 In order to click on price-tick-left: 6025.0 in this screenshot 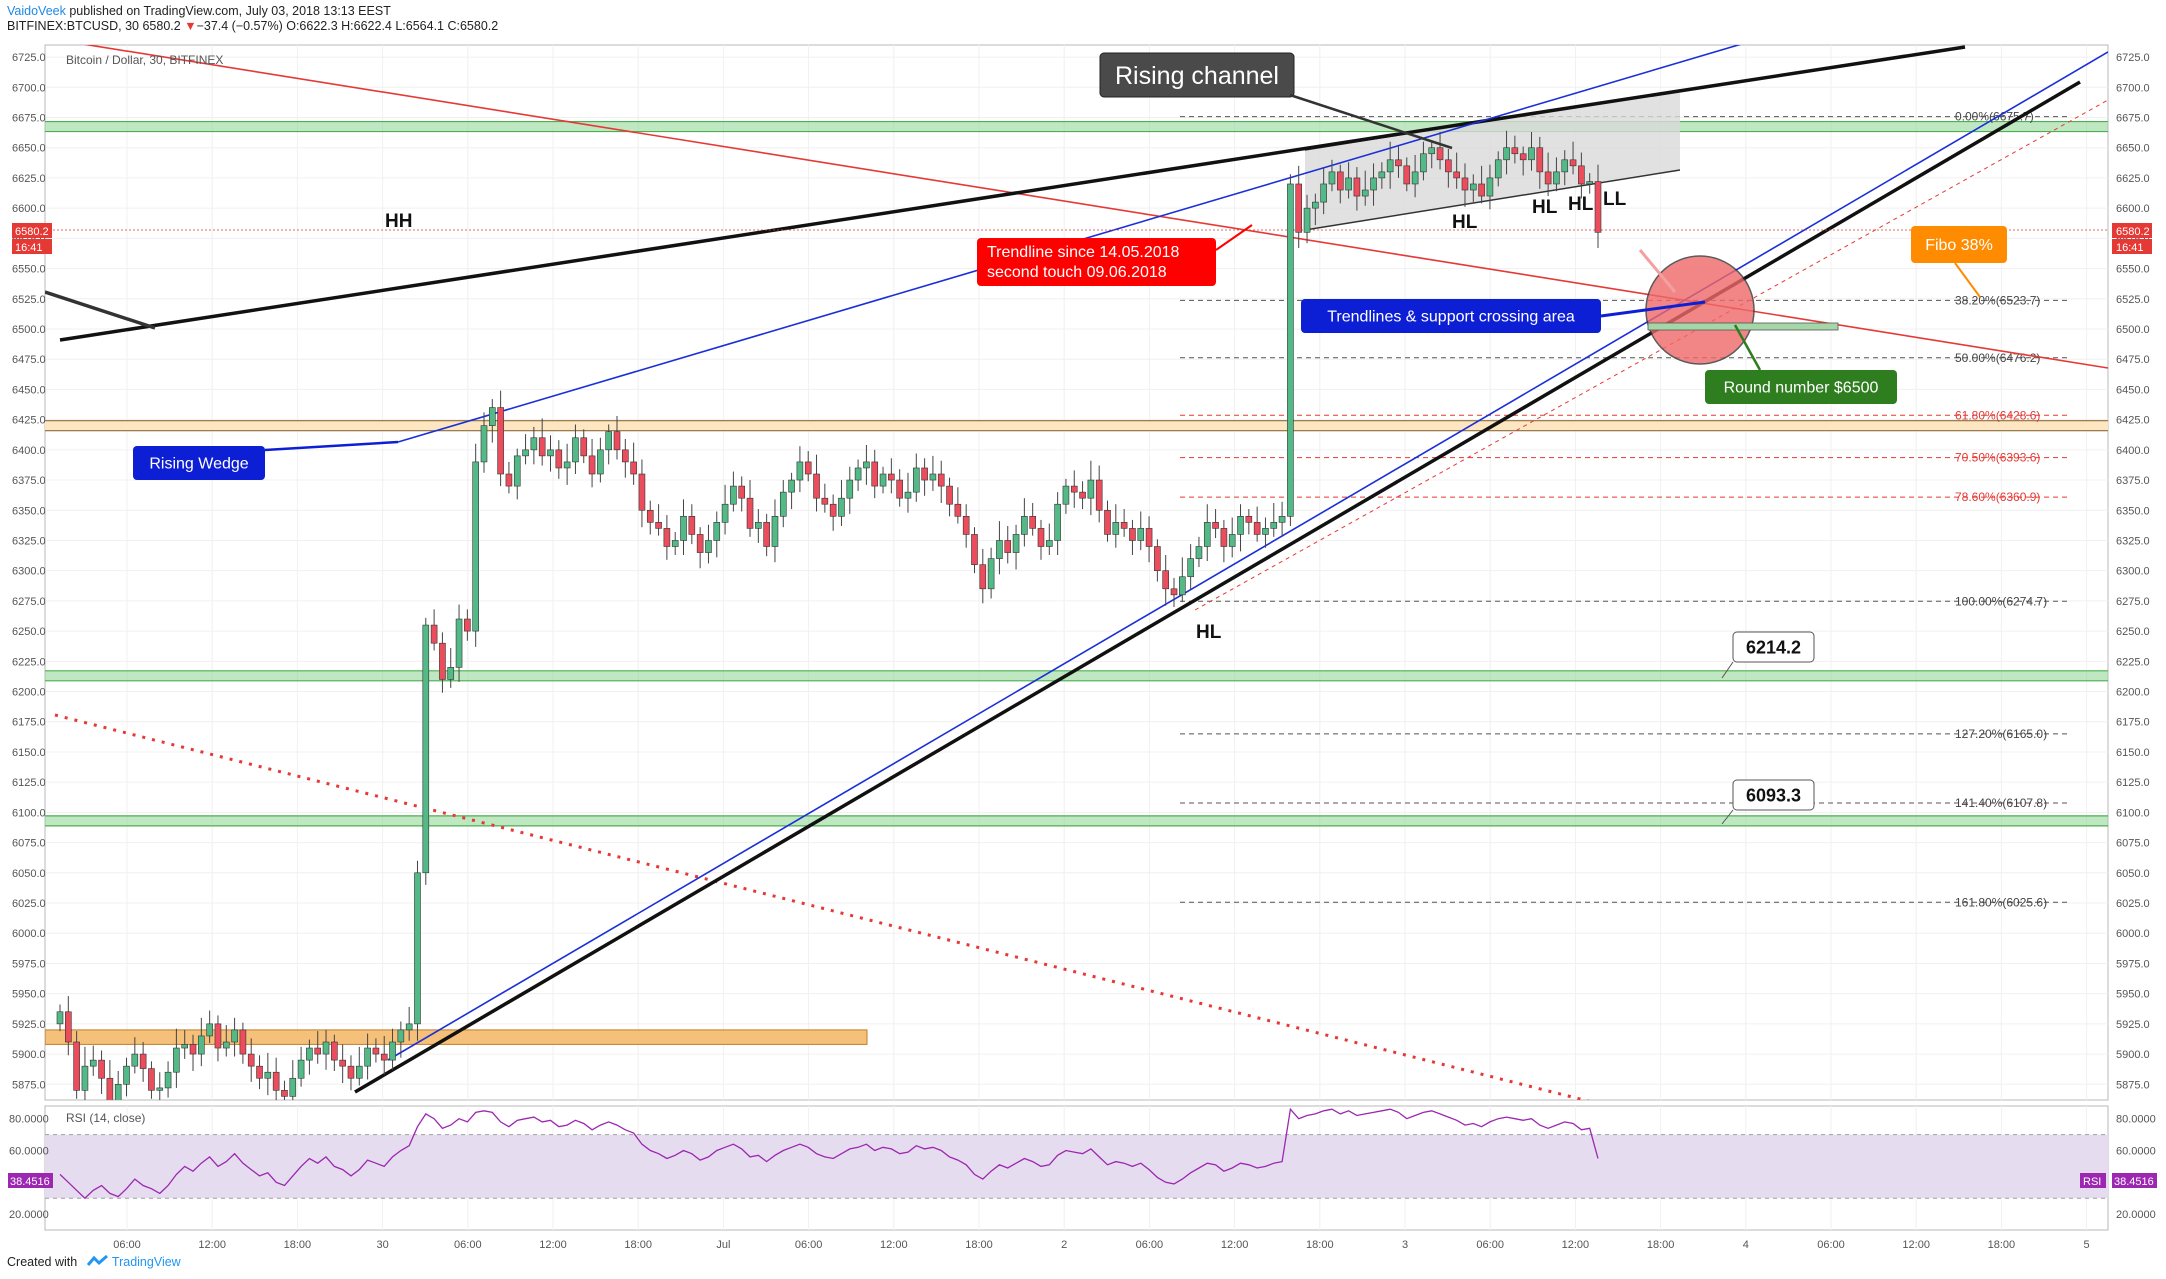, I will do `click(29, 904)`.